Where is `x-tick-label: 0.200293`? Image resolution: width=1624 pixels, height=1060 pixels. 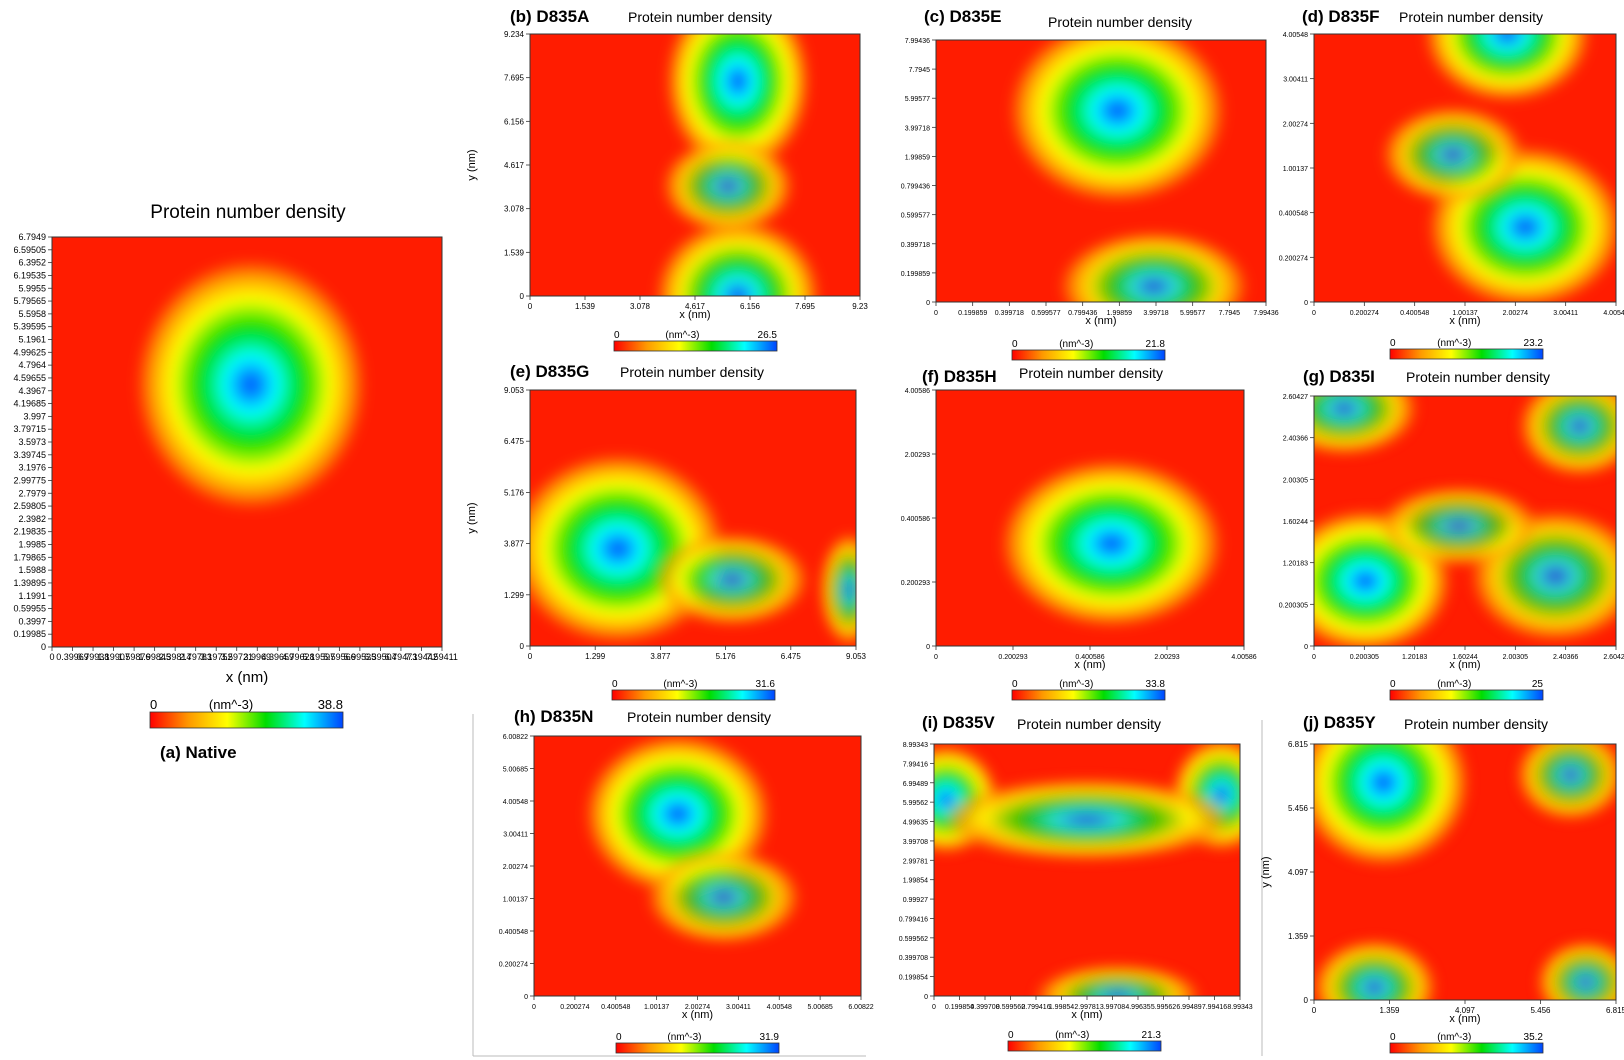
x-tick-label: 0.200293 is located at coordinates (1012, 657).